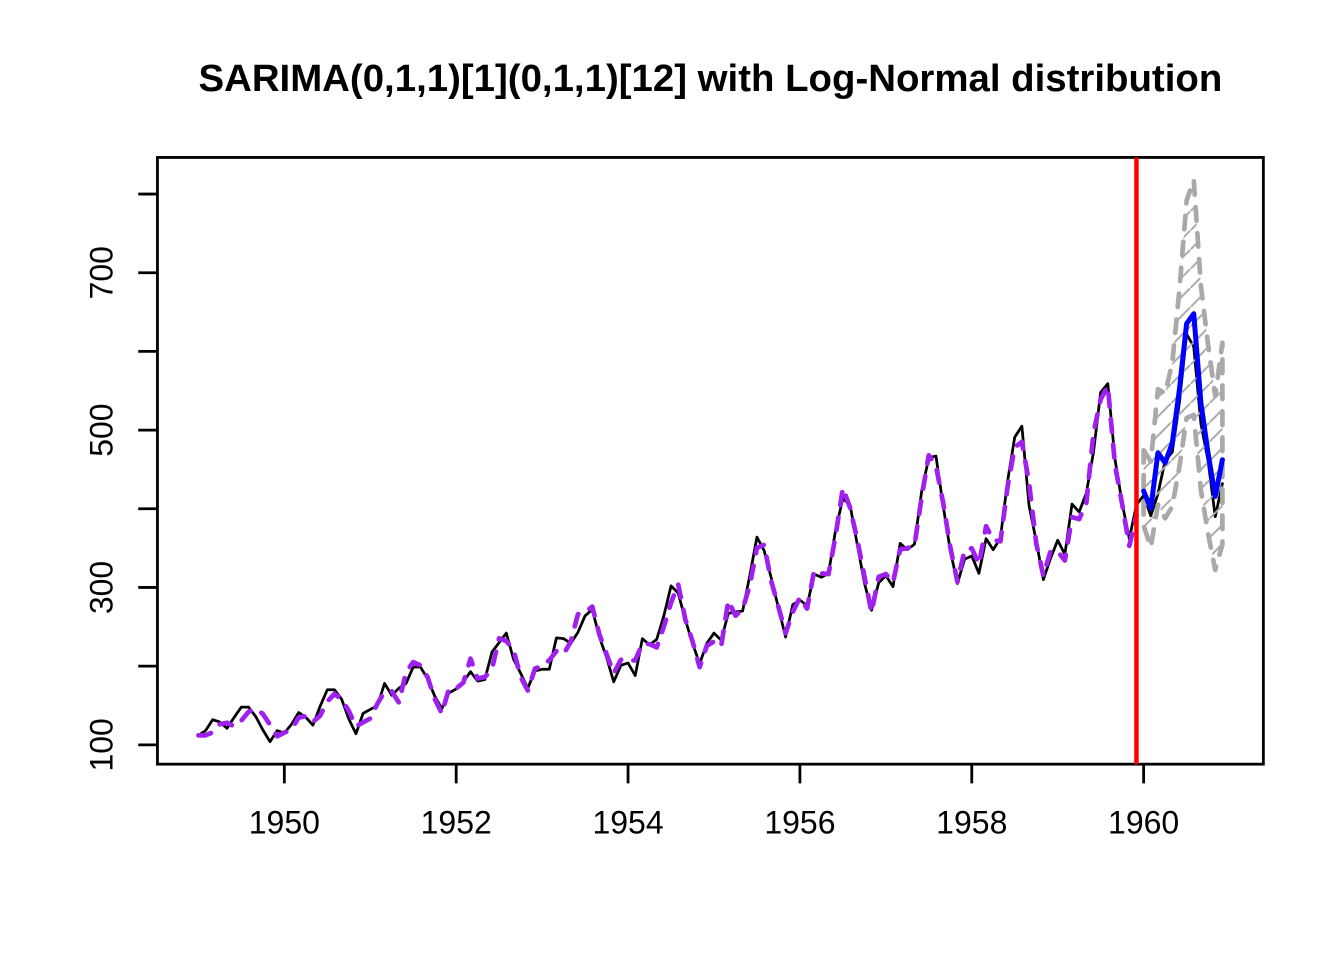 This screenshot has width=1344, height=960. I want to click on svg-text: 1960, so click(1143, 823).